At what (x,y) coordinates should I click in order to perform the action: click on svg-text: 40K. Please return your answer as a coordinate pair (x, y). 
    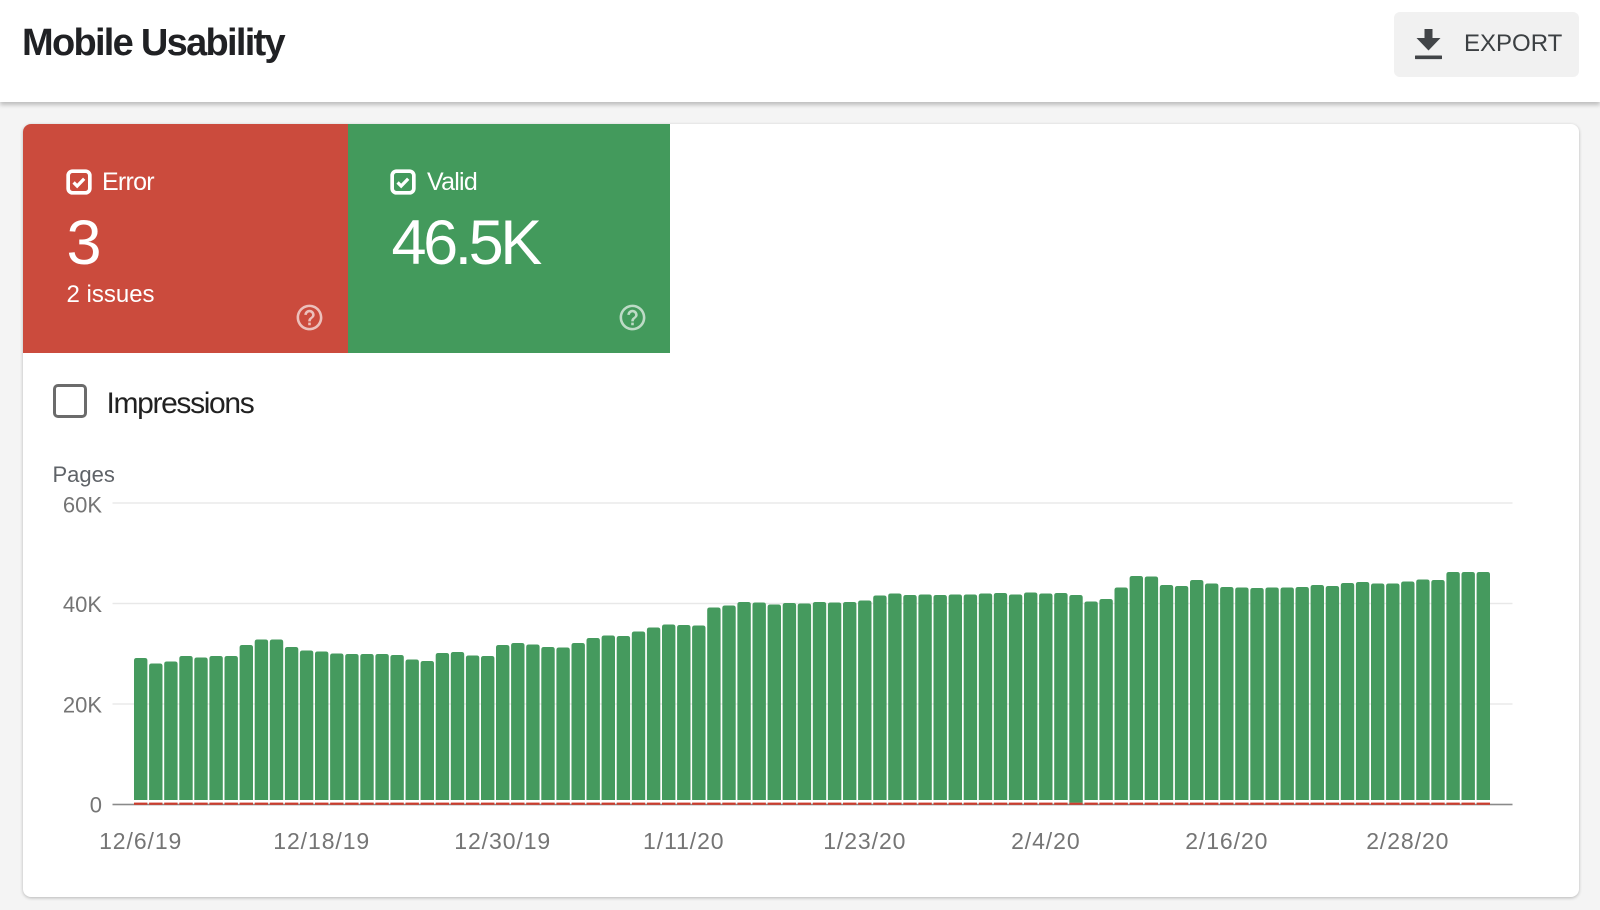
    Looking at the image, I should click on (81, 604).